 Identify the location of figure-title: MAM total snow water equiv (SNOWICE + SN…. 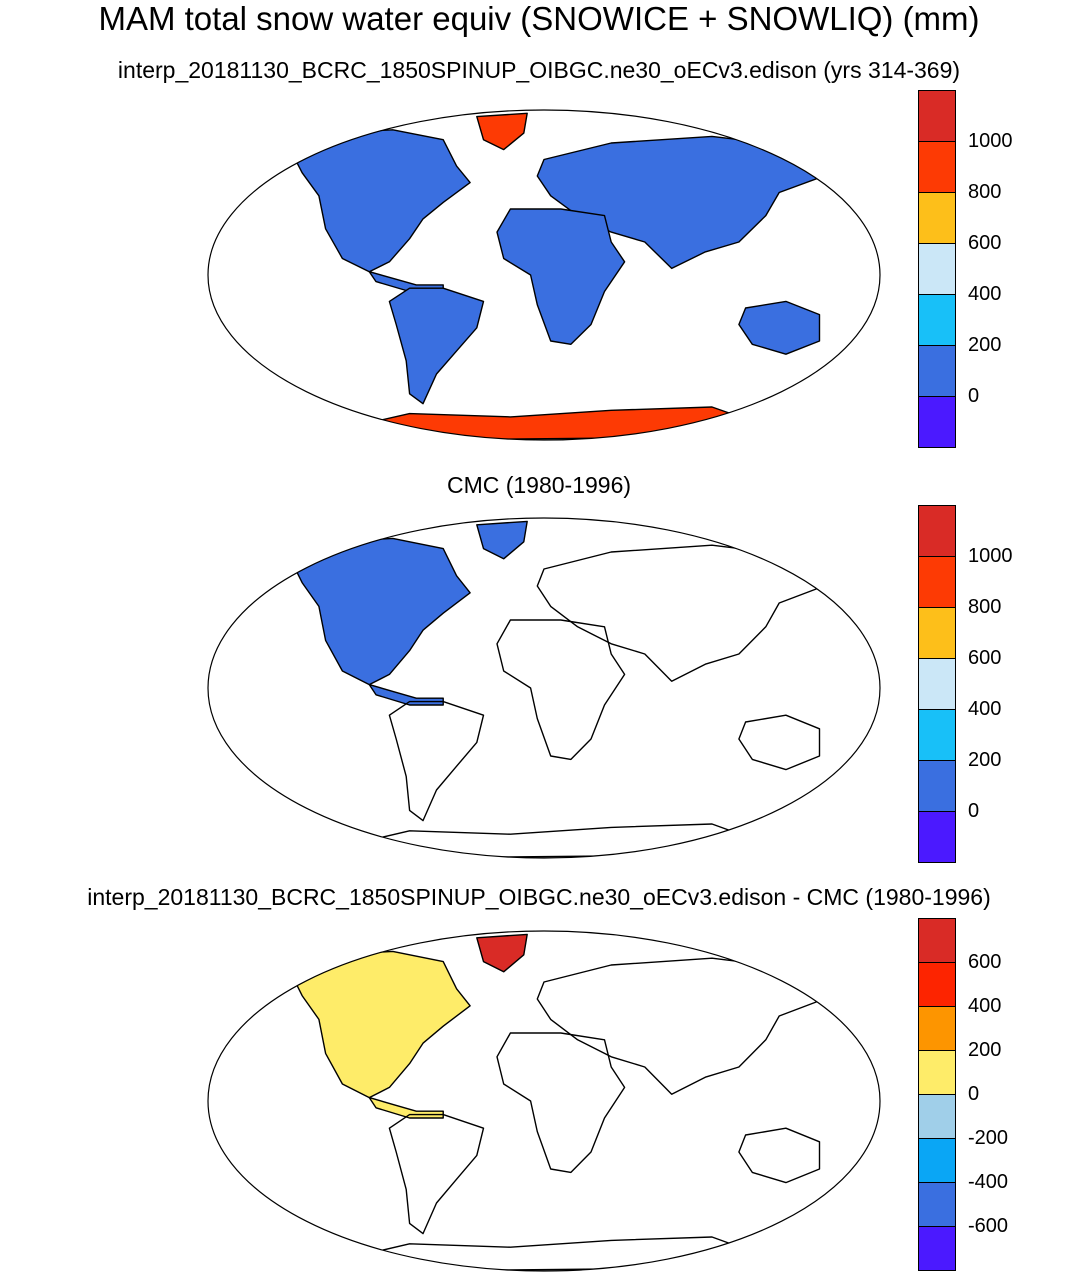
(539, 18).